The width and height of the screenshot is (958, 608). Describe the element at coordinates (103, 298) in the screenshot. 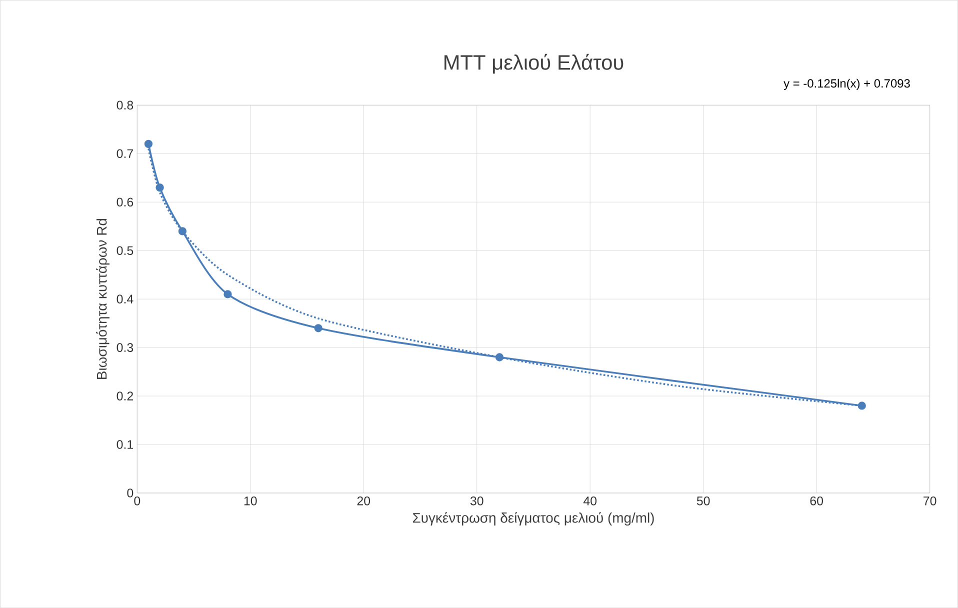

I see `y-axis-title: Βιωσιμότητα κυττάρων Rd` at that location.